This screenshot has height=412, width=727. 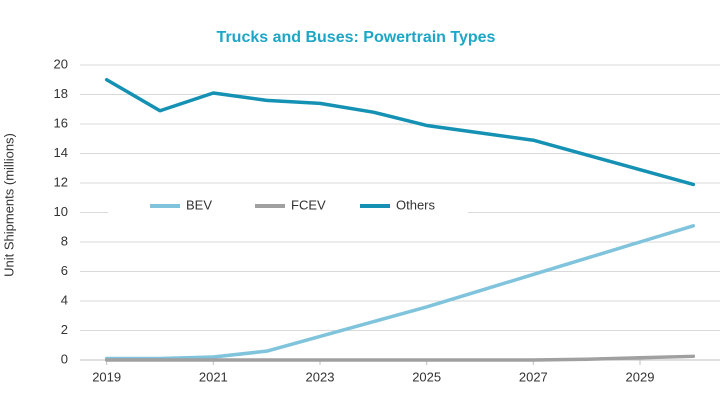 What do you see at coordinates (61, 63) in the screenshot?
I see `y-tick-label: 20` at bounding box center [61, 63].